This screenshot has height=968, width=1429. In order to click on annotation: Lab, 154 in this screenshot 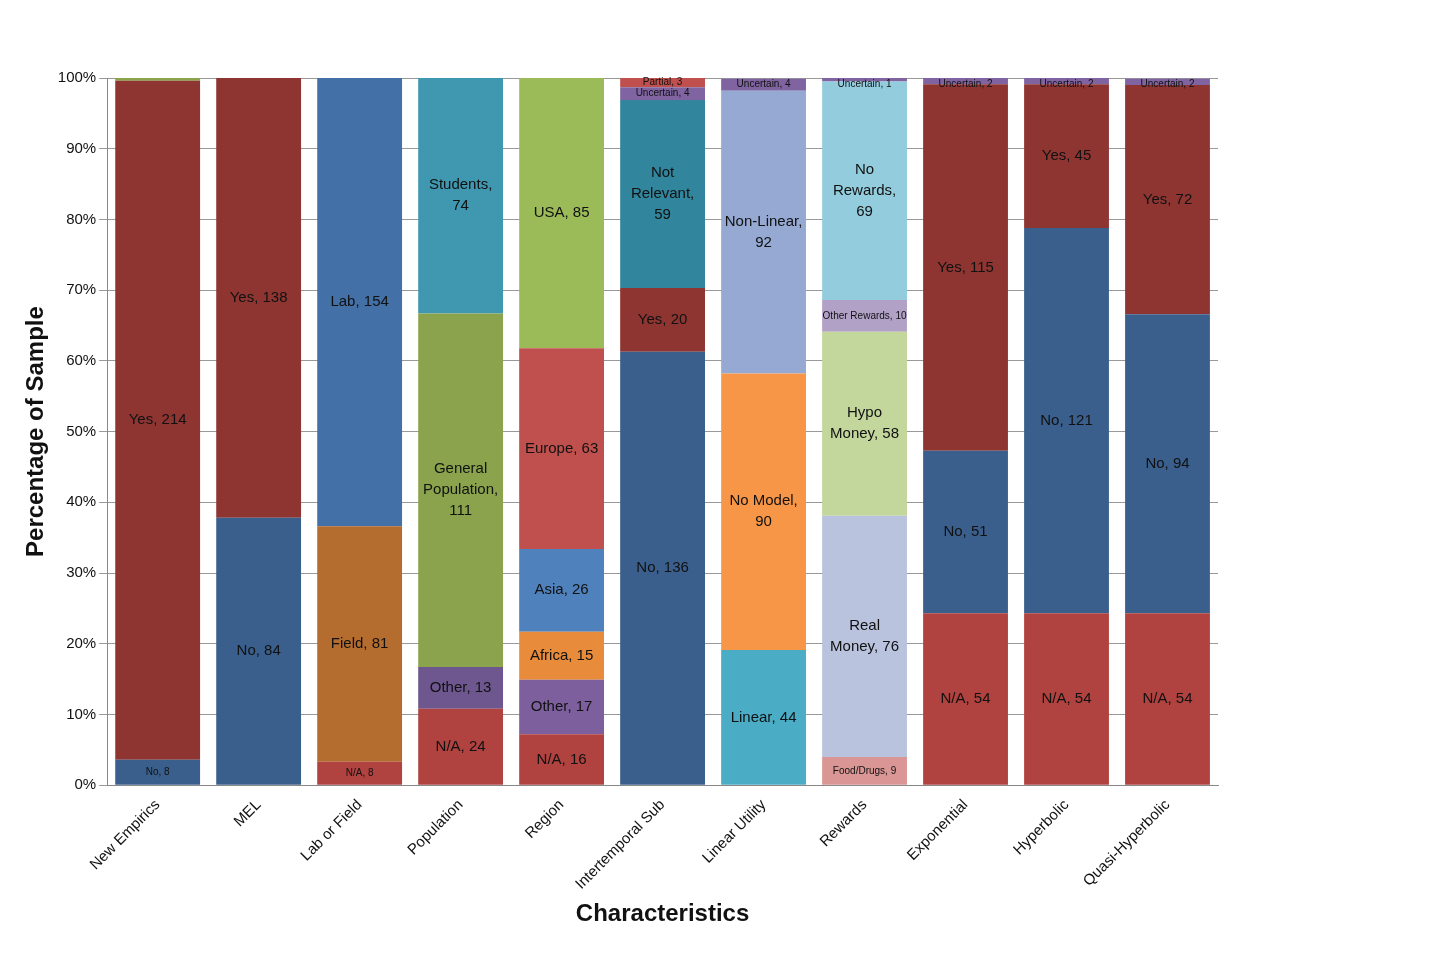, I will do `click(359, 301)`.